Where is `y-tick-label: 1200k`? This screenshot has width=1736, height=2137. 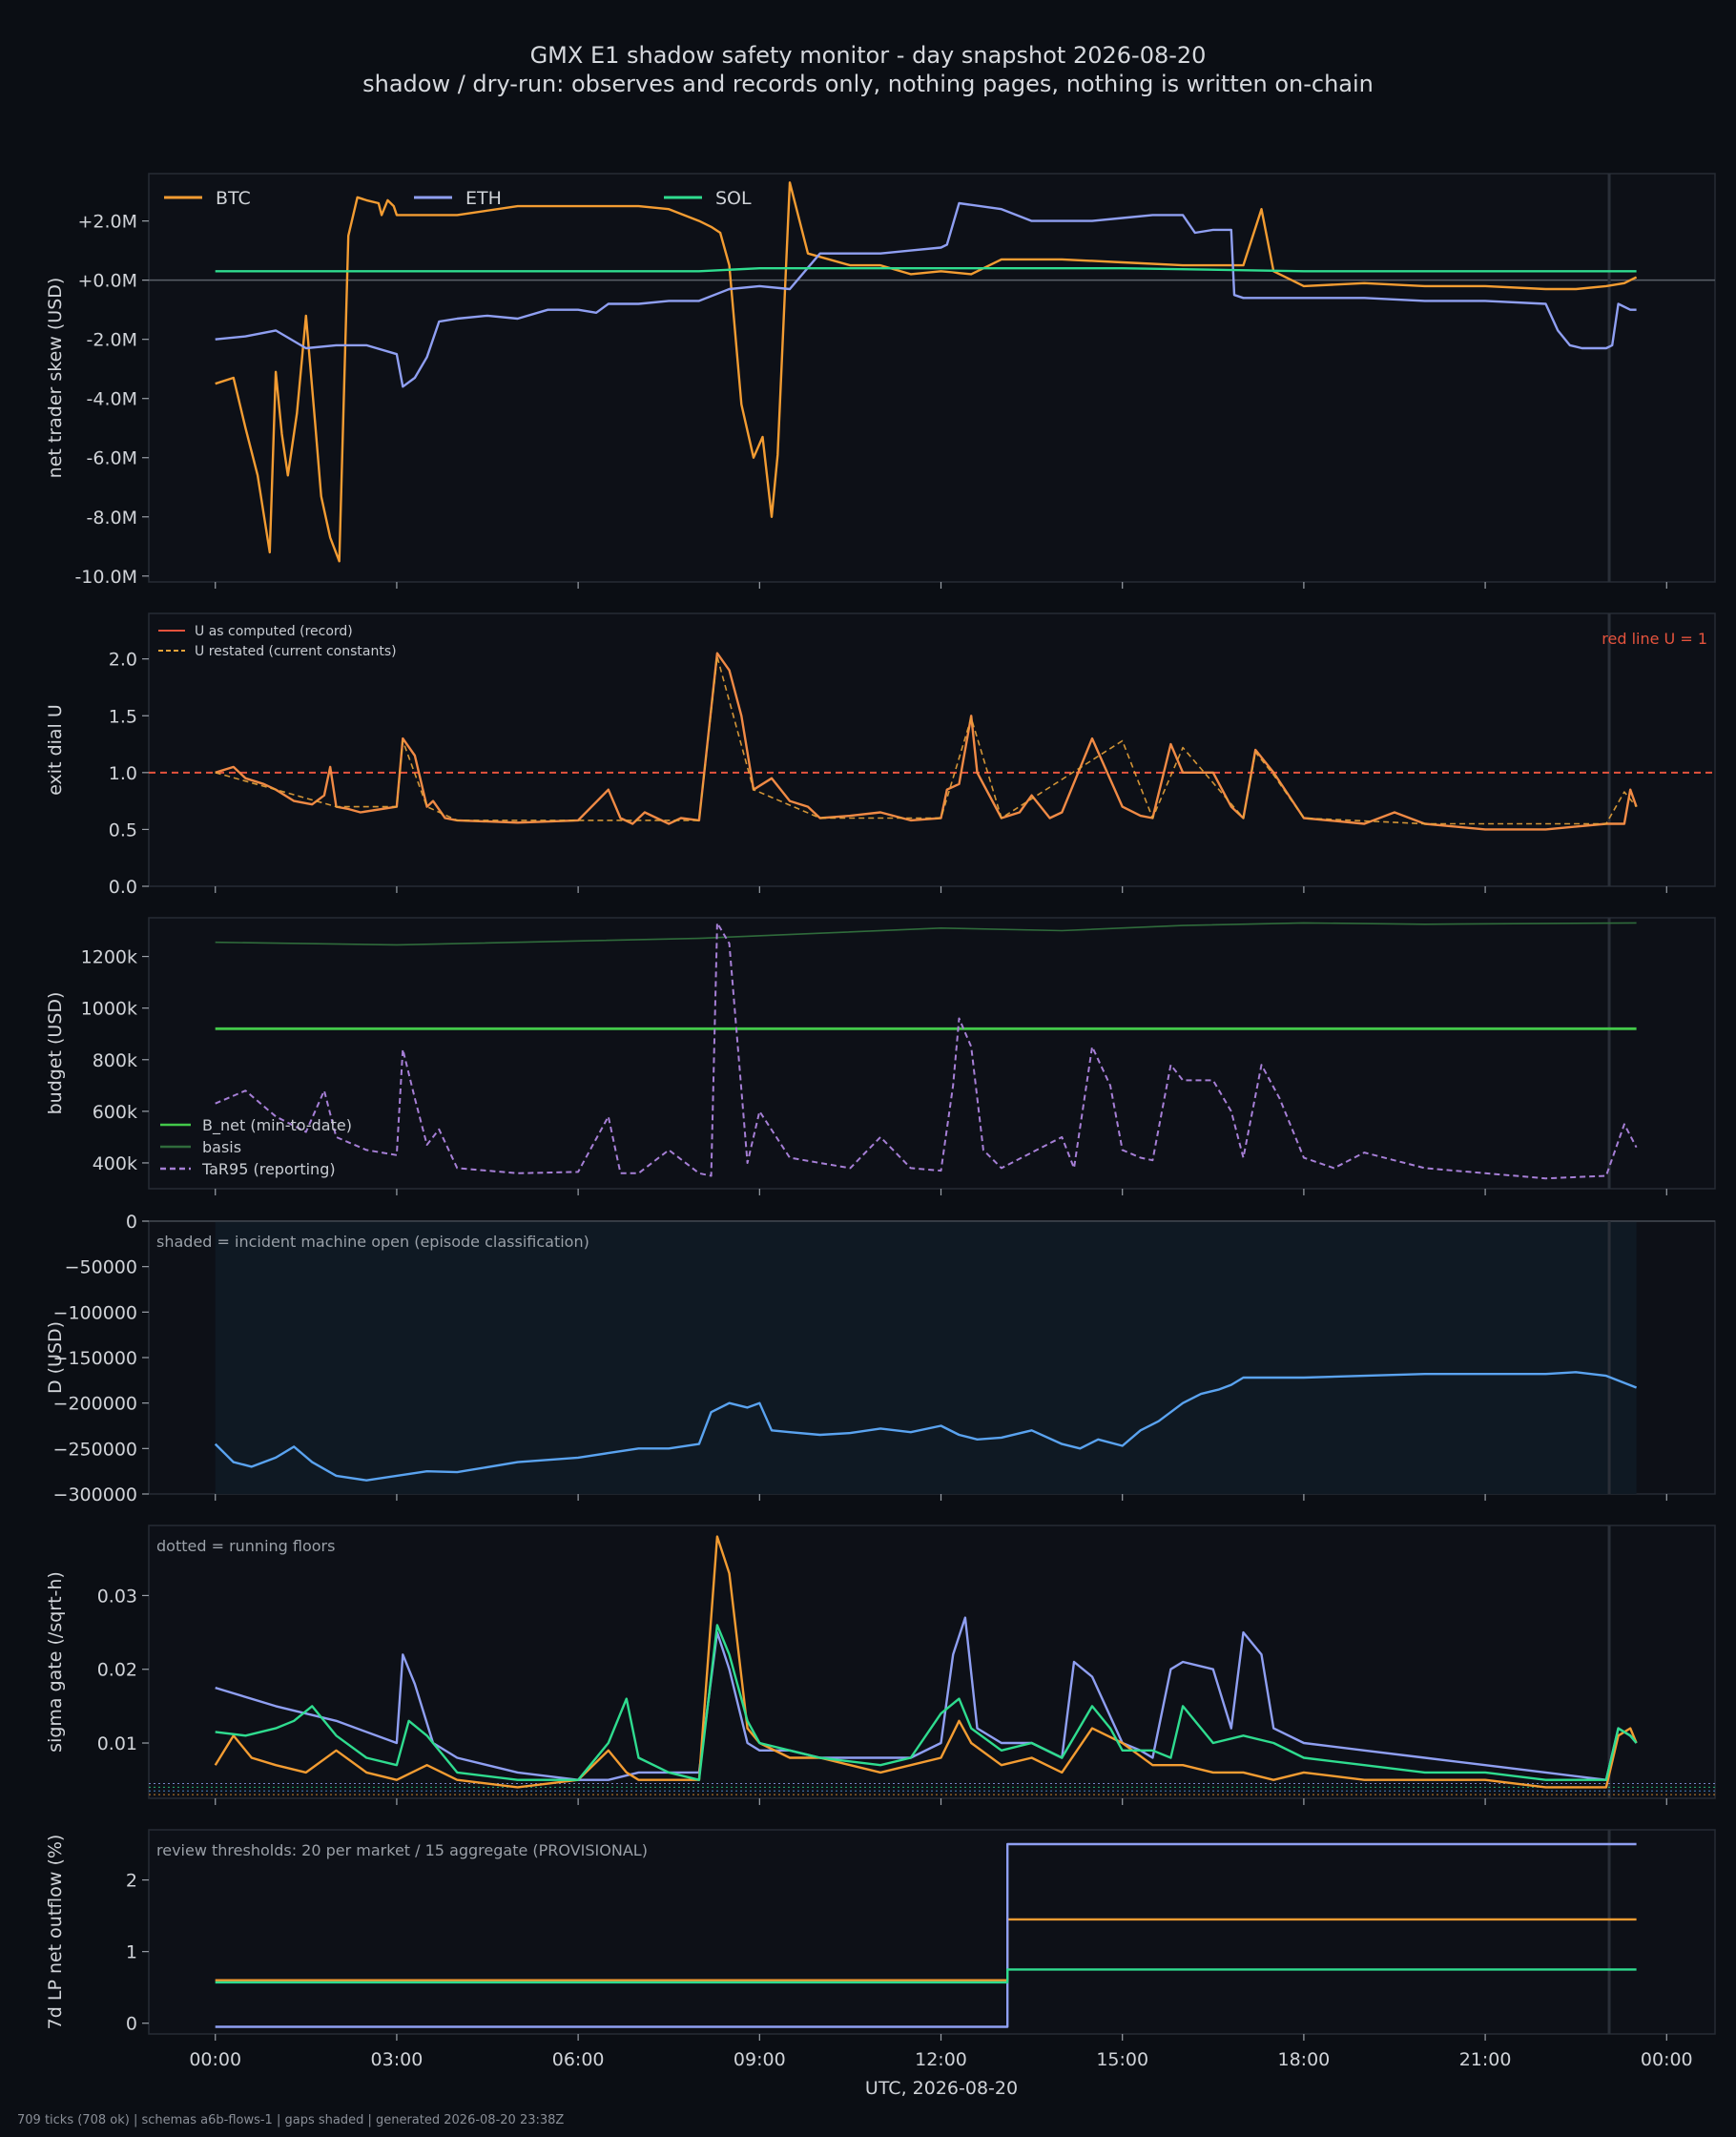
y-tick-label: 1200k is located at coordinates (109, 957).